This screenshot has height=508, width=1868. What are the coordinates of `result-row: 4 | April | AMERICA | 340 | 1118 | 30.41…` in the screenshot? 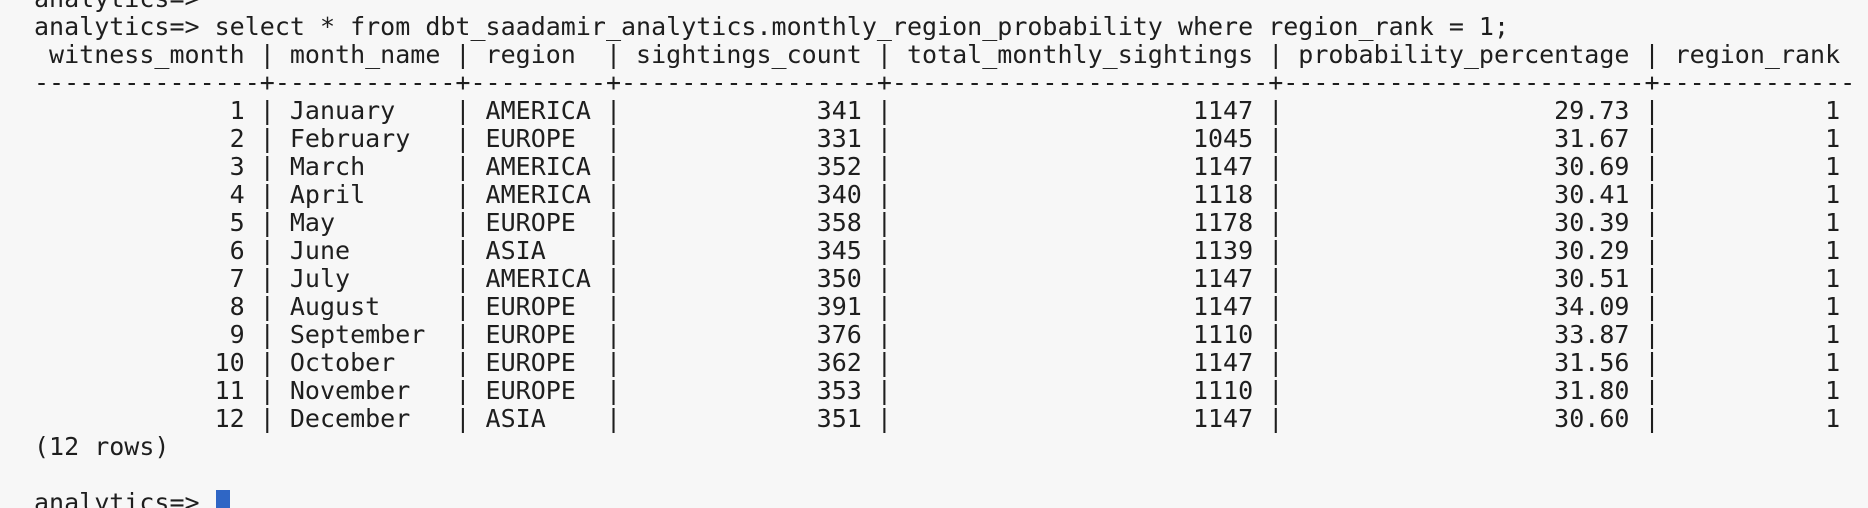 It's located at (937, 194).